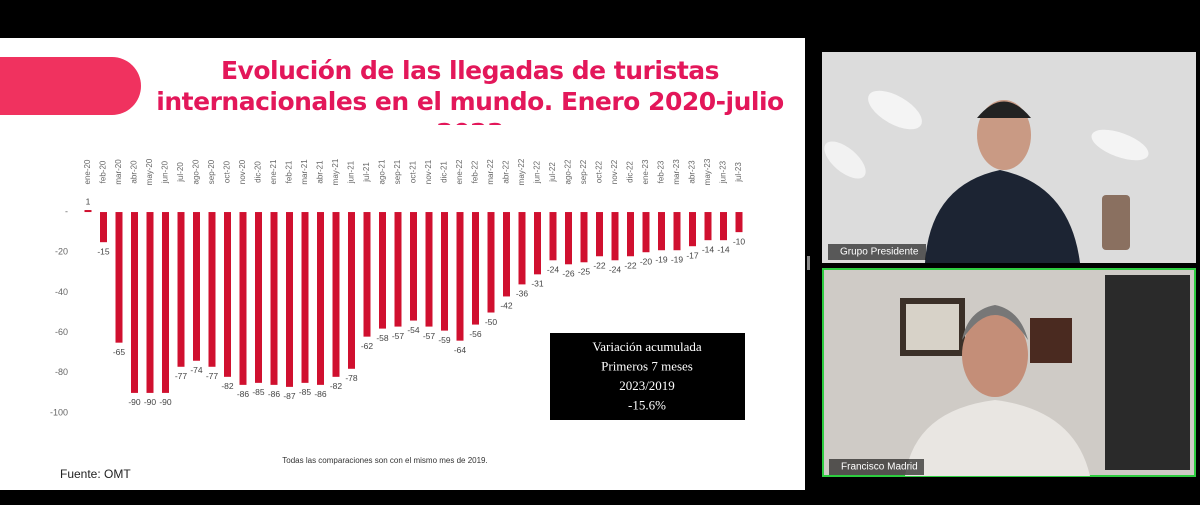  Describe the element at coordinates (413, 171) in the screenshot. I see `x-tick-label: oct-21` at that location.